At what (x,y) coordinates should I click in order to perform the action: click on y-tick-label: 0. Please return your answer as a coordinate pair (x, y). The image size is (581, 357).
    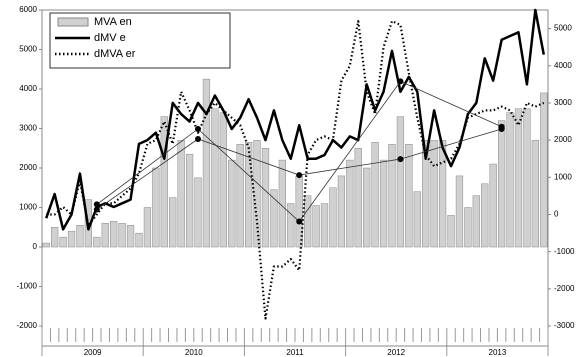
    Looking at the image, I should click on (35, 246).